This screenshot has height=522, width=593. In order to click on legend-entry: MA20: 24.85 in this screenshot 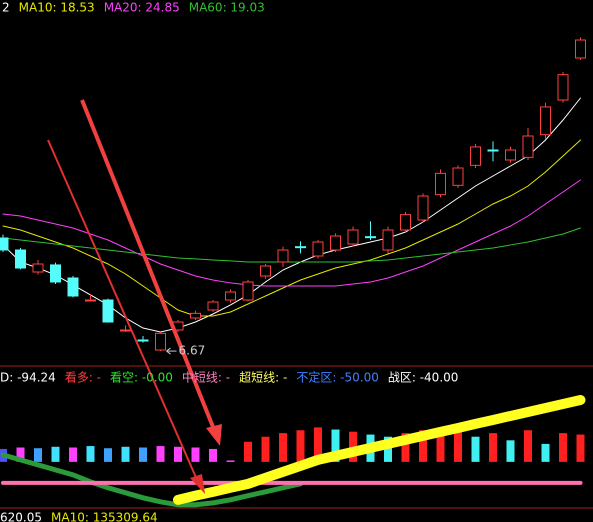, I will do `click(142, 8)`.